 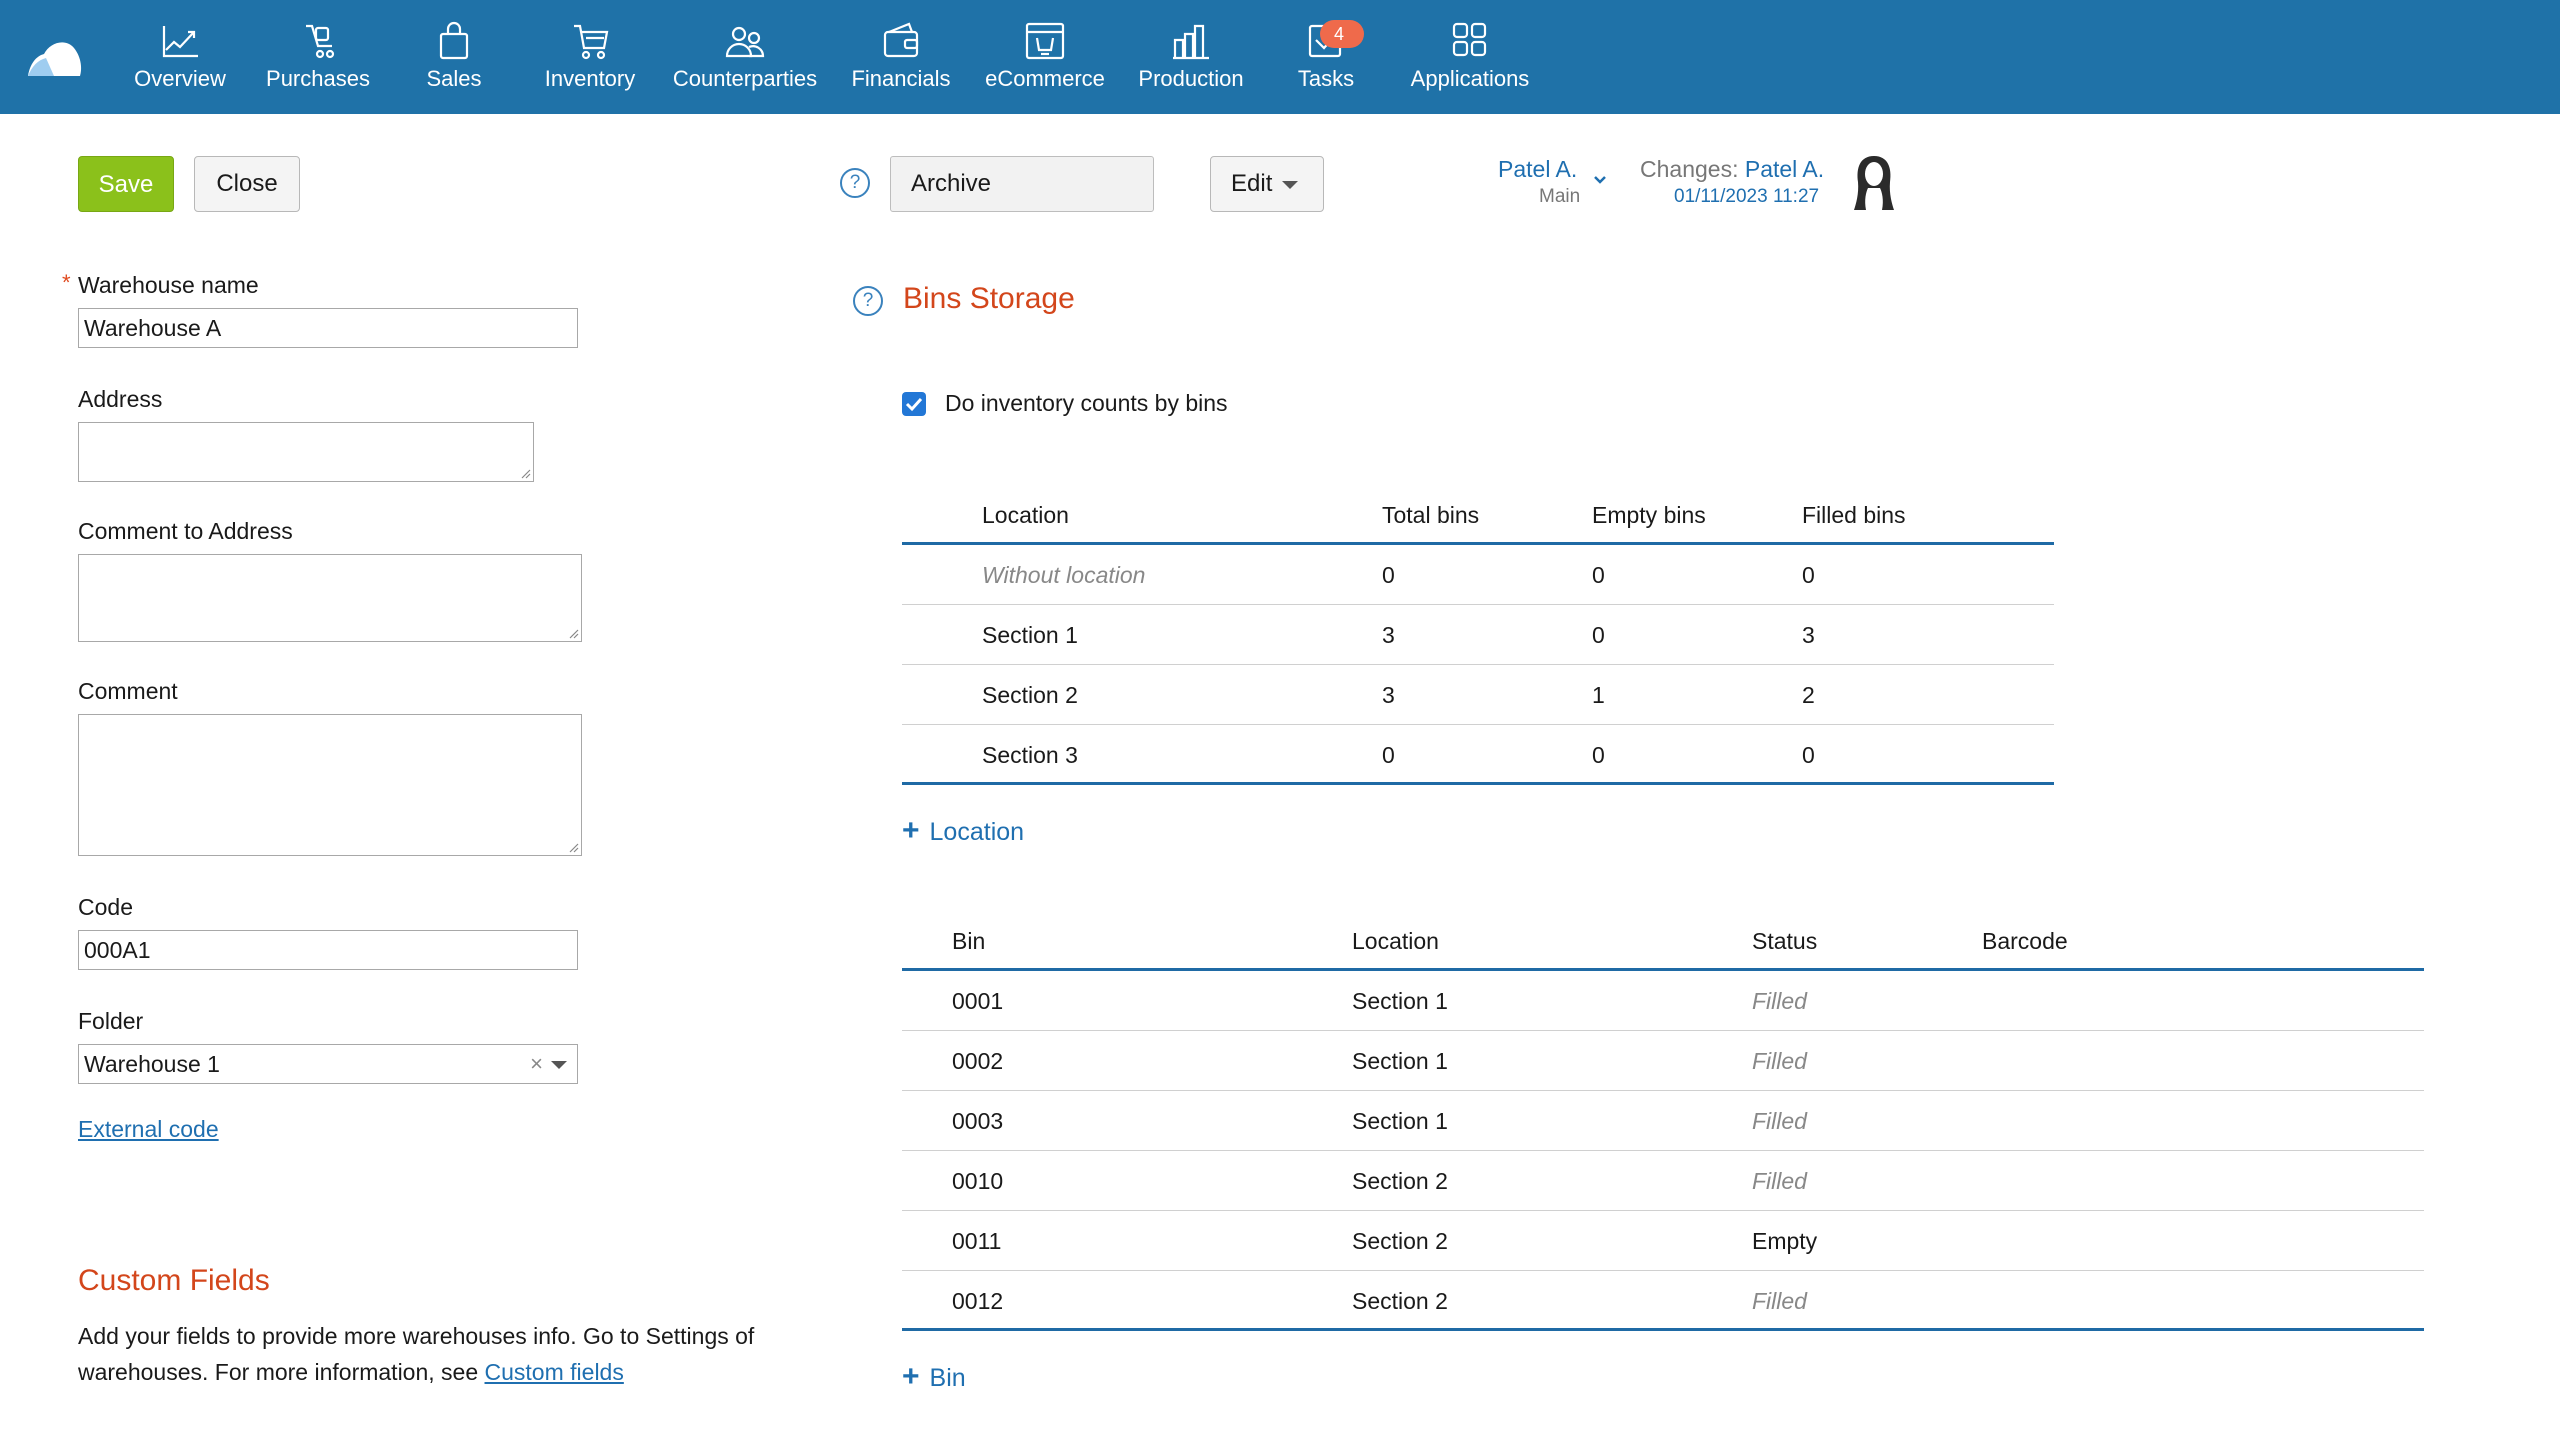 What do you see at coordinates (590, 78) in the screenshot?
I see `nav-label: Inventory` at bounding box center [590, 78].